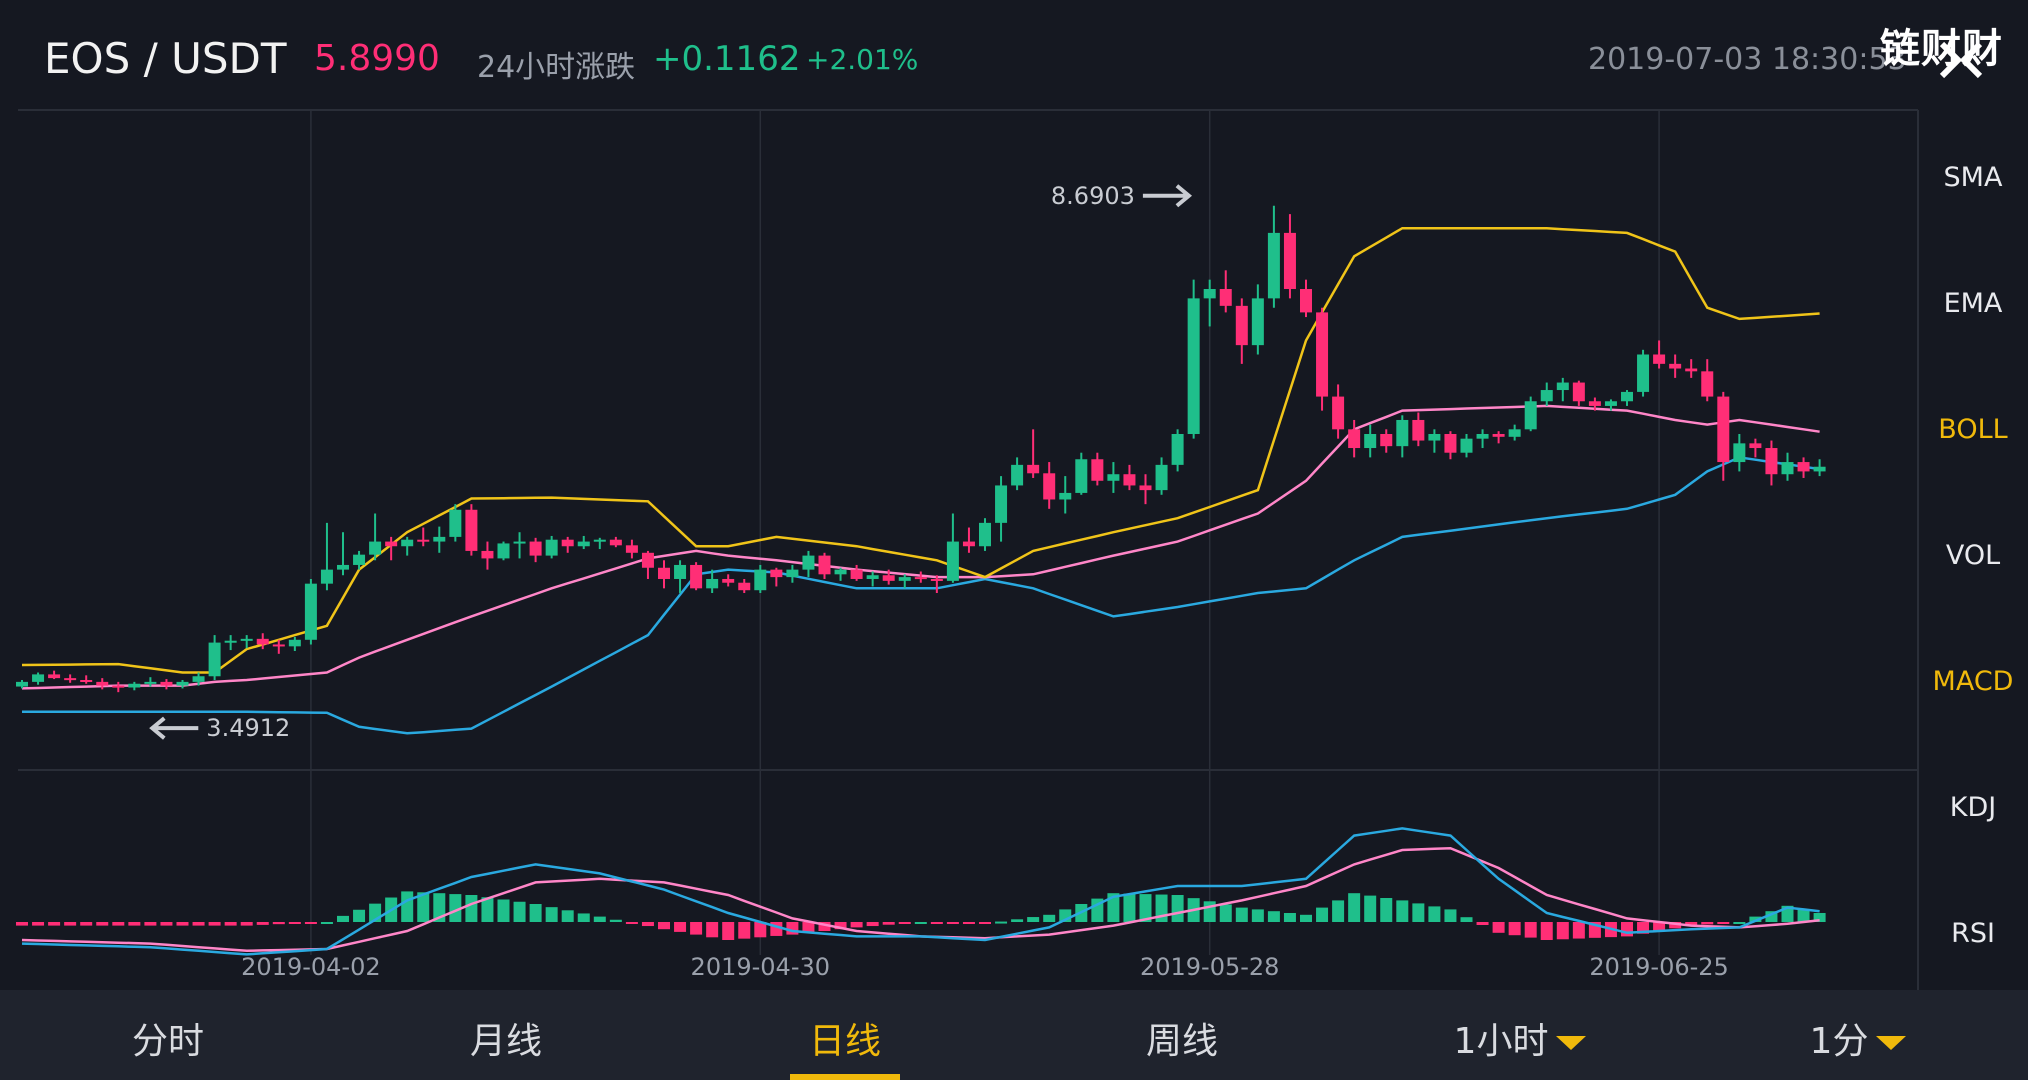 This screenshot has height=1080, width=2028. What do you see at coordinates (844, 1041) in the screenshot?
I see `tab-label: 日线` at bounding box center [844, 1041].